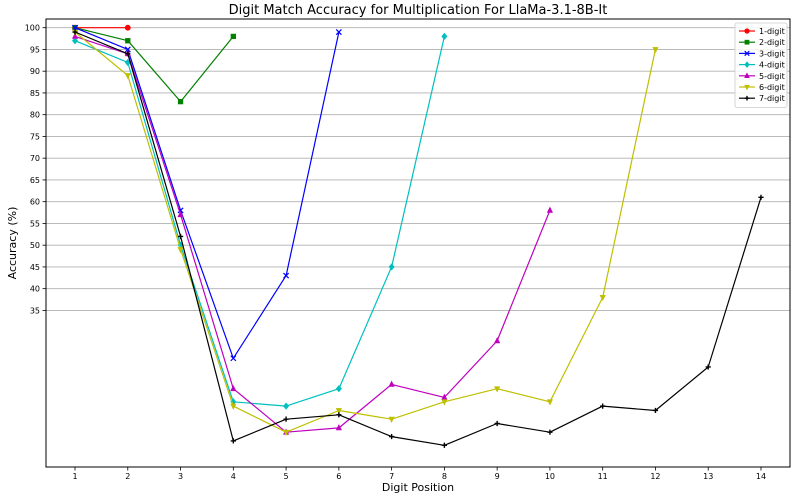  What do you see at coordinates (772, 31) in the screenshot?
I see `legend-label: 1-digit` at bounding box center [772, 31].